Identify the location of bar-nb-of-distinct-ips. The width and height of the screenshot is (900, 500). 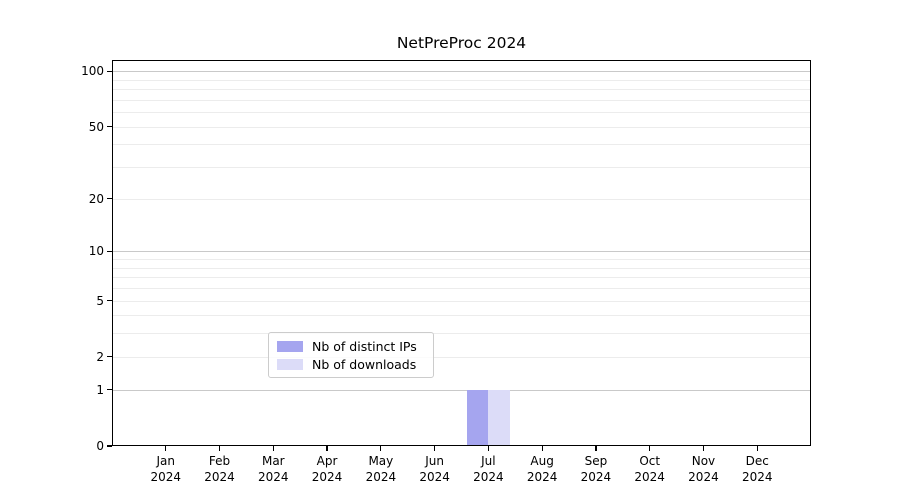
(477, 417).